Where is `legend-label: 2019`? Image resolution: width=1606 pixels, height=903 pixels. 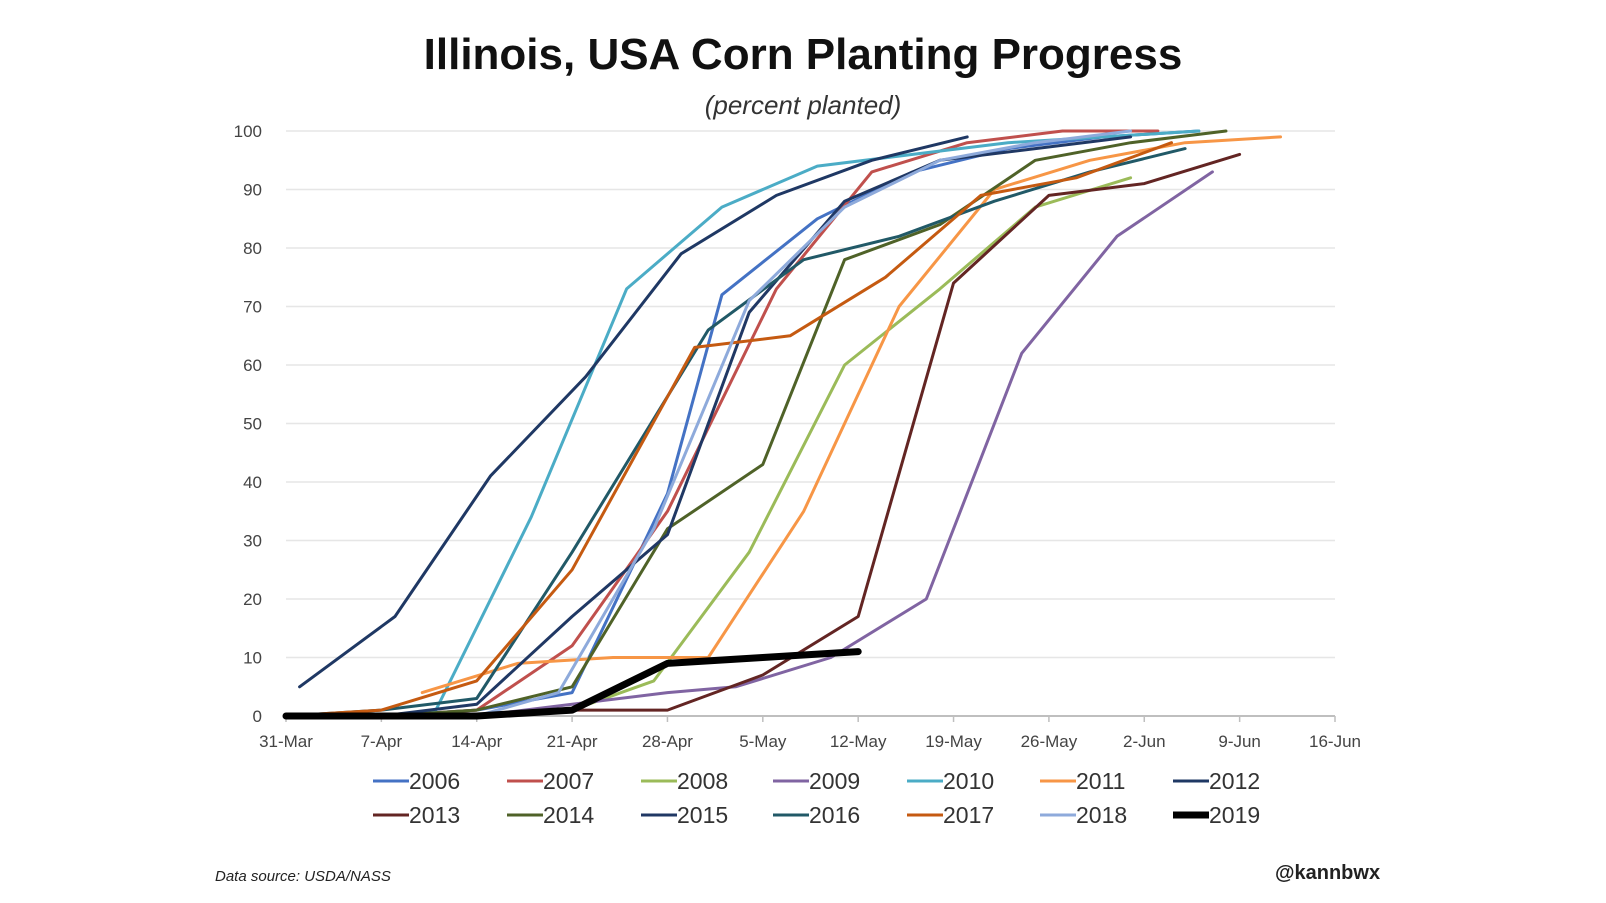 legend-label: 2019 is located at coordinates (1234, 815).